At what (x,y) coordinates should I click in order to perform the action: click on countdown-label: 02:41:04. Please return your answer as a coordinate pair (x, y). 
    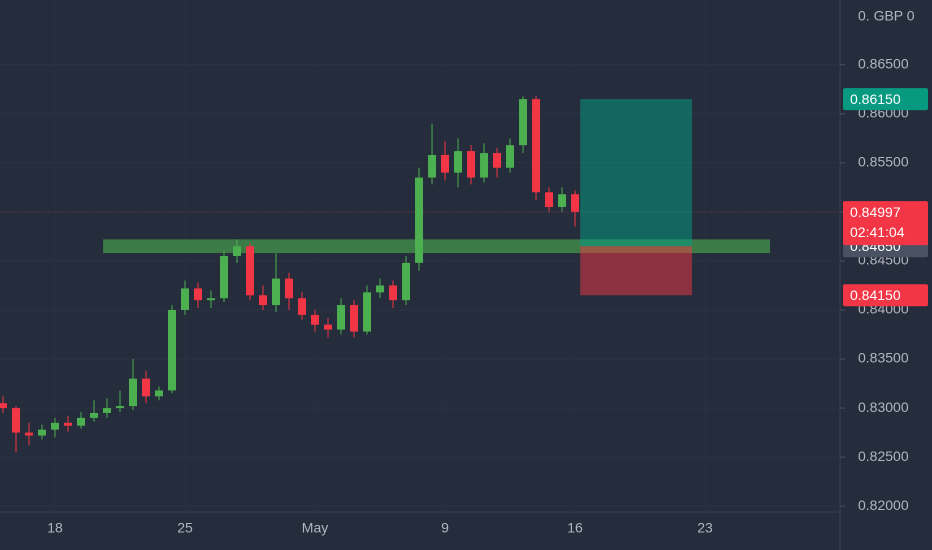
    Looking at the image, I should click on (877, 232).